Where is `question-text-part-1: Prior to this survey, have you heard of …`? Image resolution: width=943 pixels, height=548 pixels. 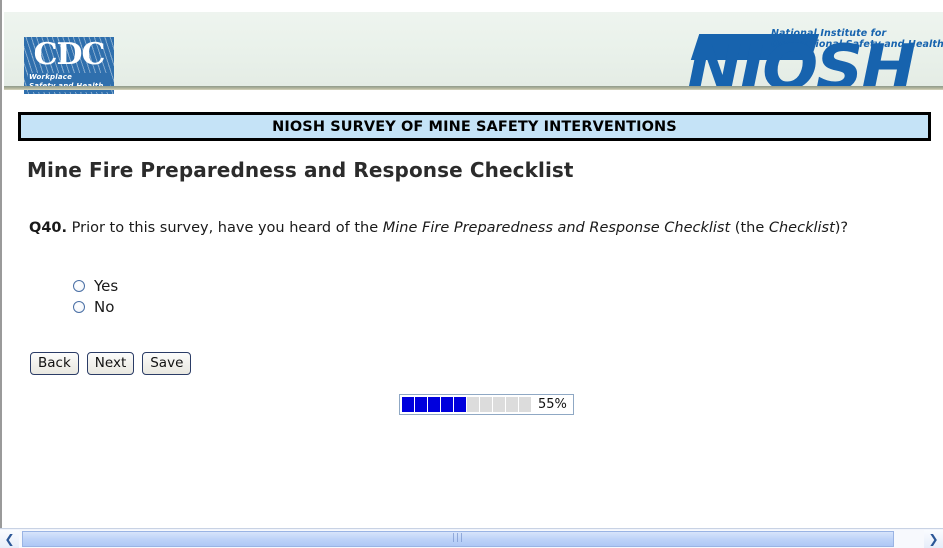
question-text-part-1: Prior to this survey, have you heard of … is located at coordinates (225, 228).